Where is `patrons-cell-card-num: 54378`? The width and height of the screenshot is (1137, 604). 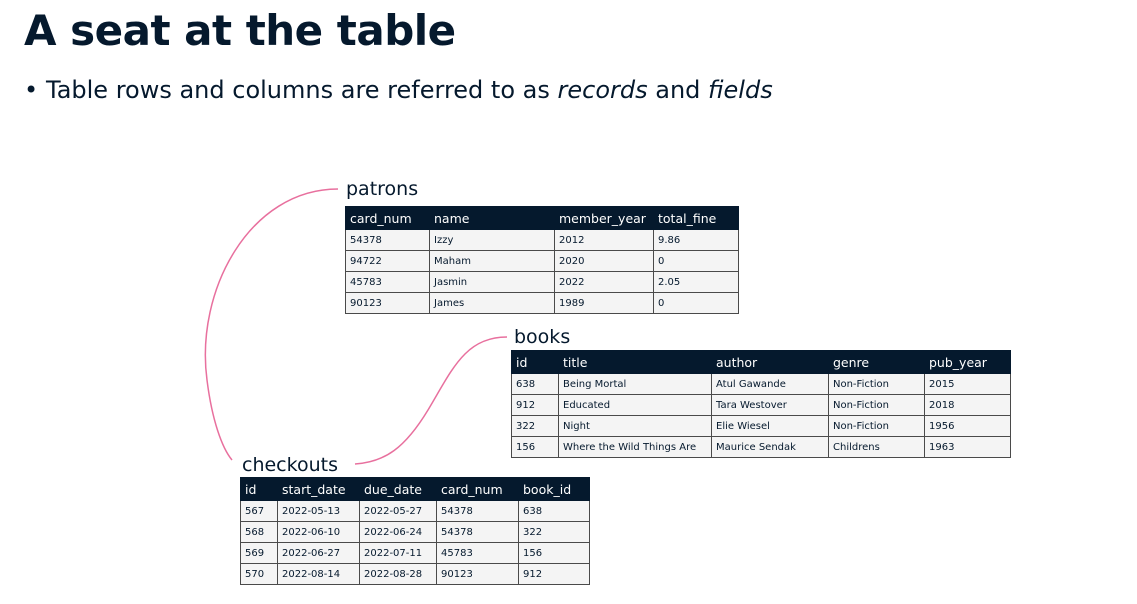
patrons-cell-card-num: 54378 is located at coordinates (387, 240).